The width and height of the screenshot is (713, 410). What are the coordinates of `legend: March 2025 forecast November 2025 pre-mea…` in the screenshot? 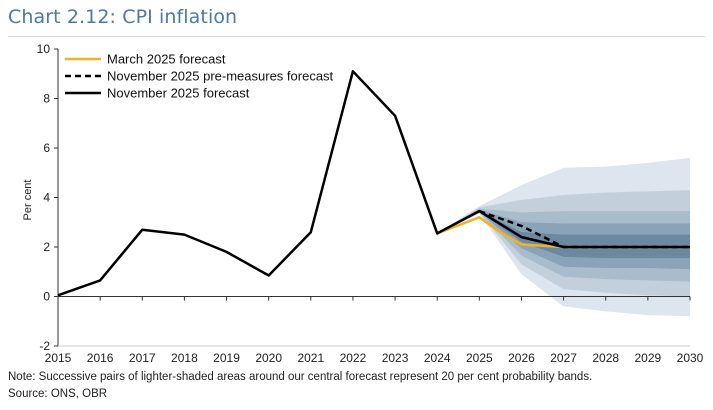 It's located at (199, 76).